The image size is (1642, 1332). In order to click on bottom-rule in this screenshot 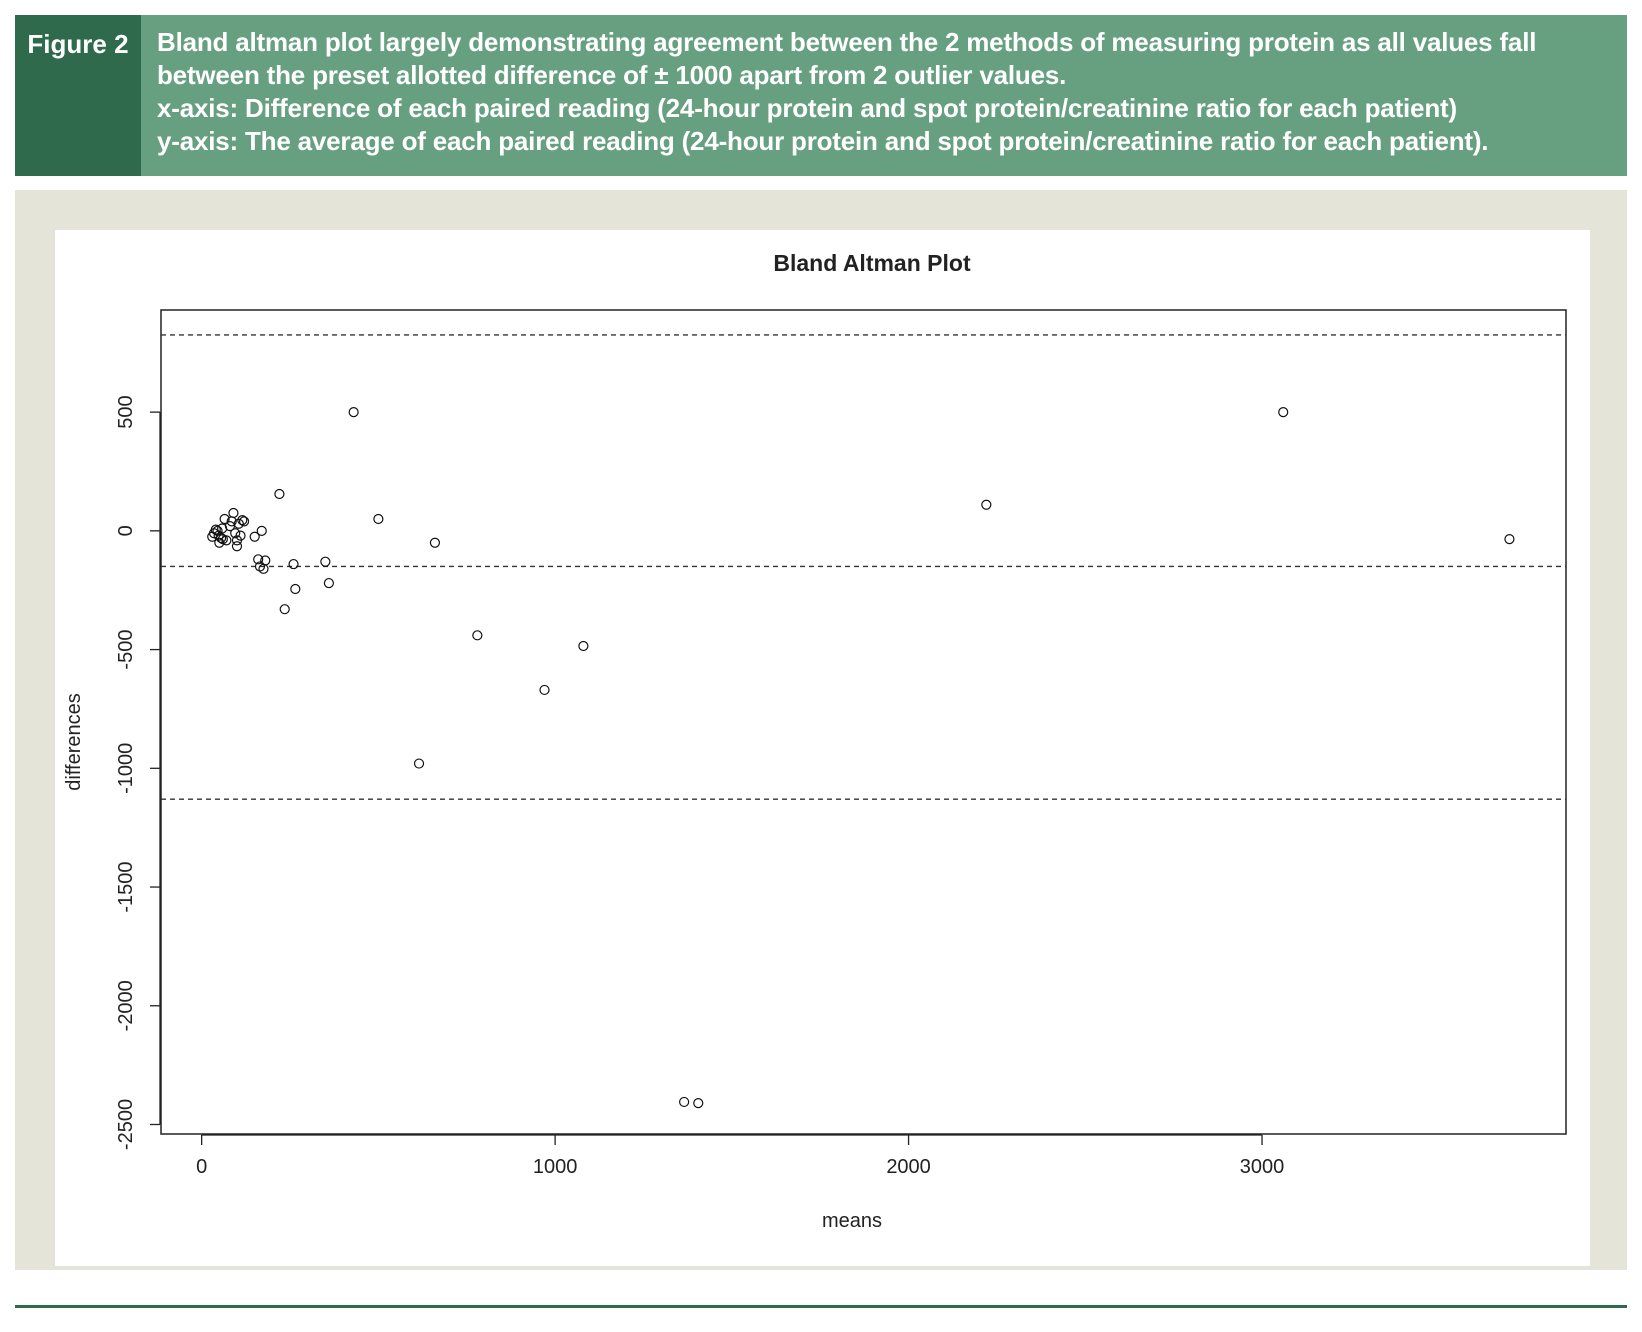, I will do `click(821, 1306)`.